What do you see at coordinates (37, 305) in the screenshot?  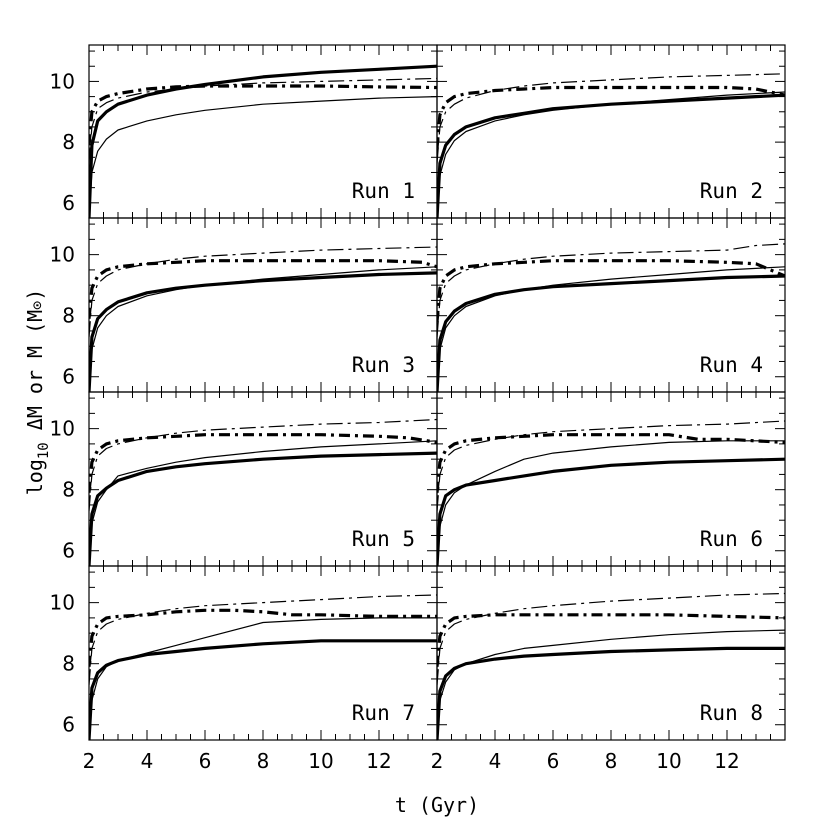 I see `sun-symbol: ⊙` at bounding box center [37, 305].